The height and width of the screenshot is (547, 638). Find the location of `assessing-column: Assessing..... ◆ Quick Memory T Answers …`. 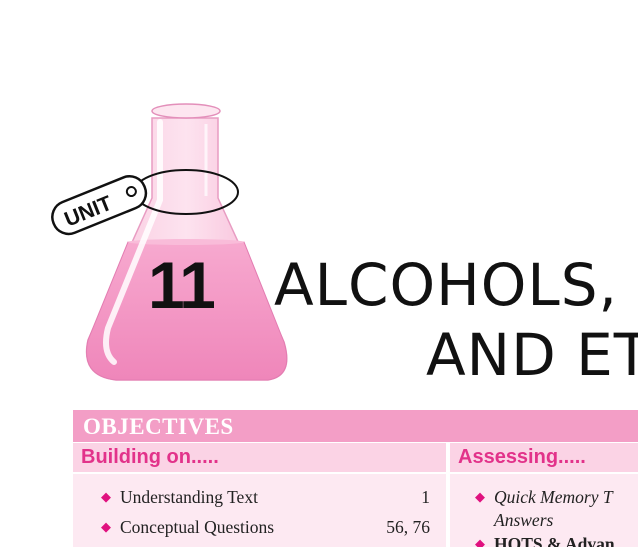

assessing-column: Assessing..... ◆ Quick Memory T Answers … is located at coordinates (544, 495).